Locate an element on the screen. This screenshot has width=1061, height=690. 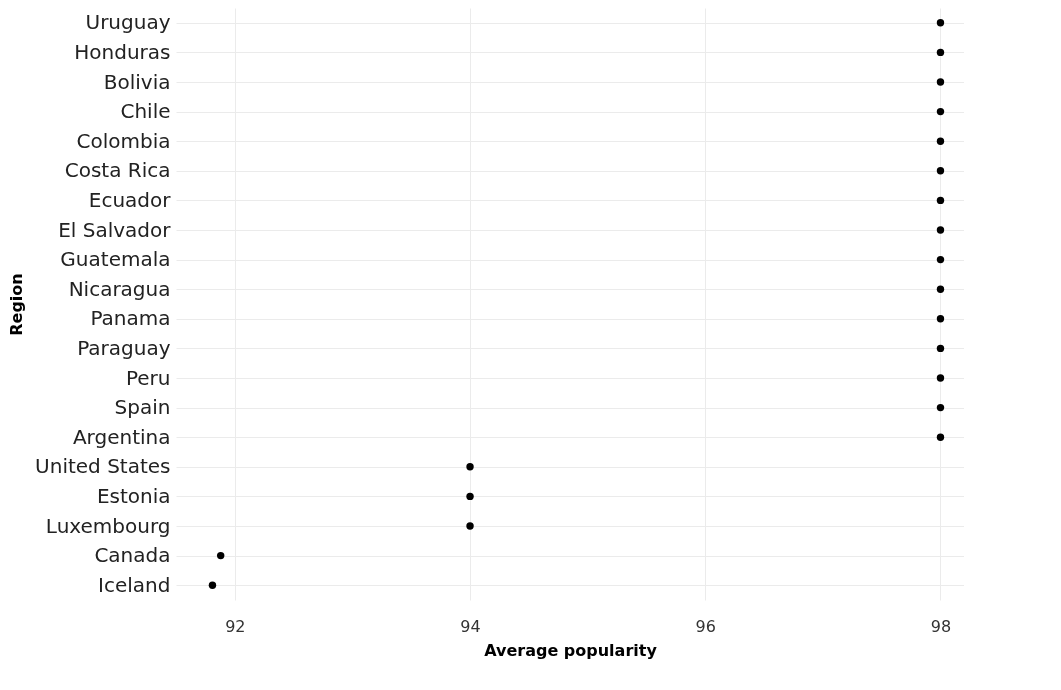
x-tick-label: 98 is located at coordinates (941, 626).